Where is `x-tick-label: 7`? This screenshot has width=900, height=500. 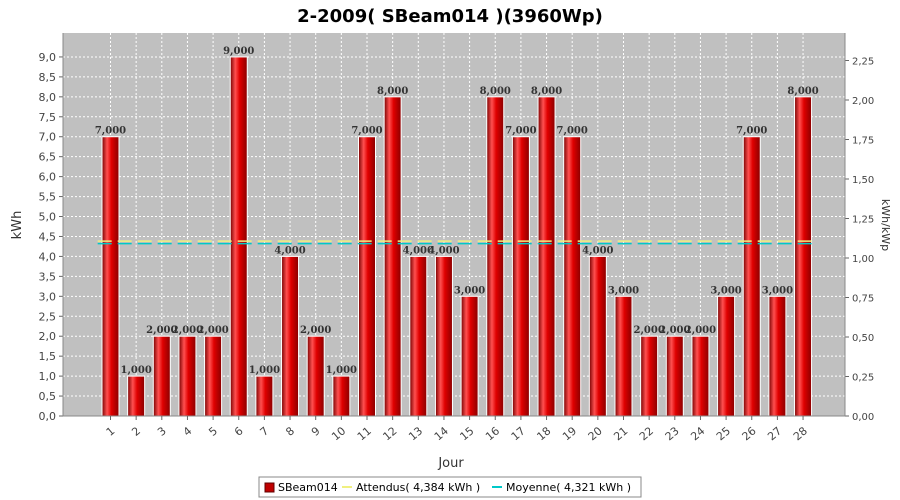 x-tick-label: 7 is located at coordinates (265, 431).